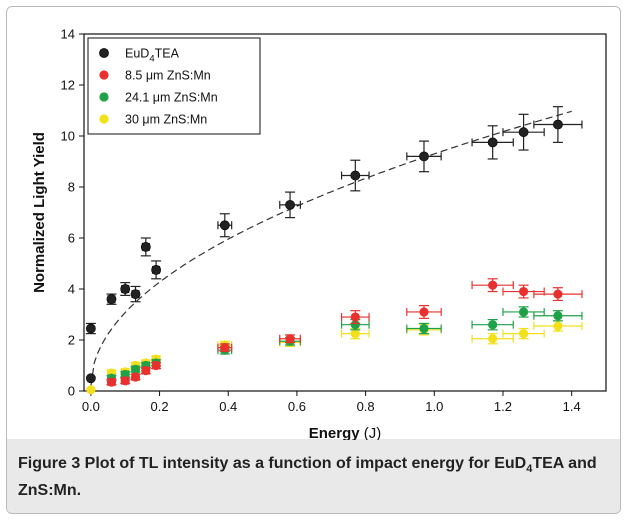 This screenshot has height=521, width=629. I want to click on x-axis-label-unit: (J), so click(371, 432).